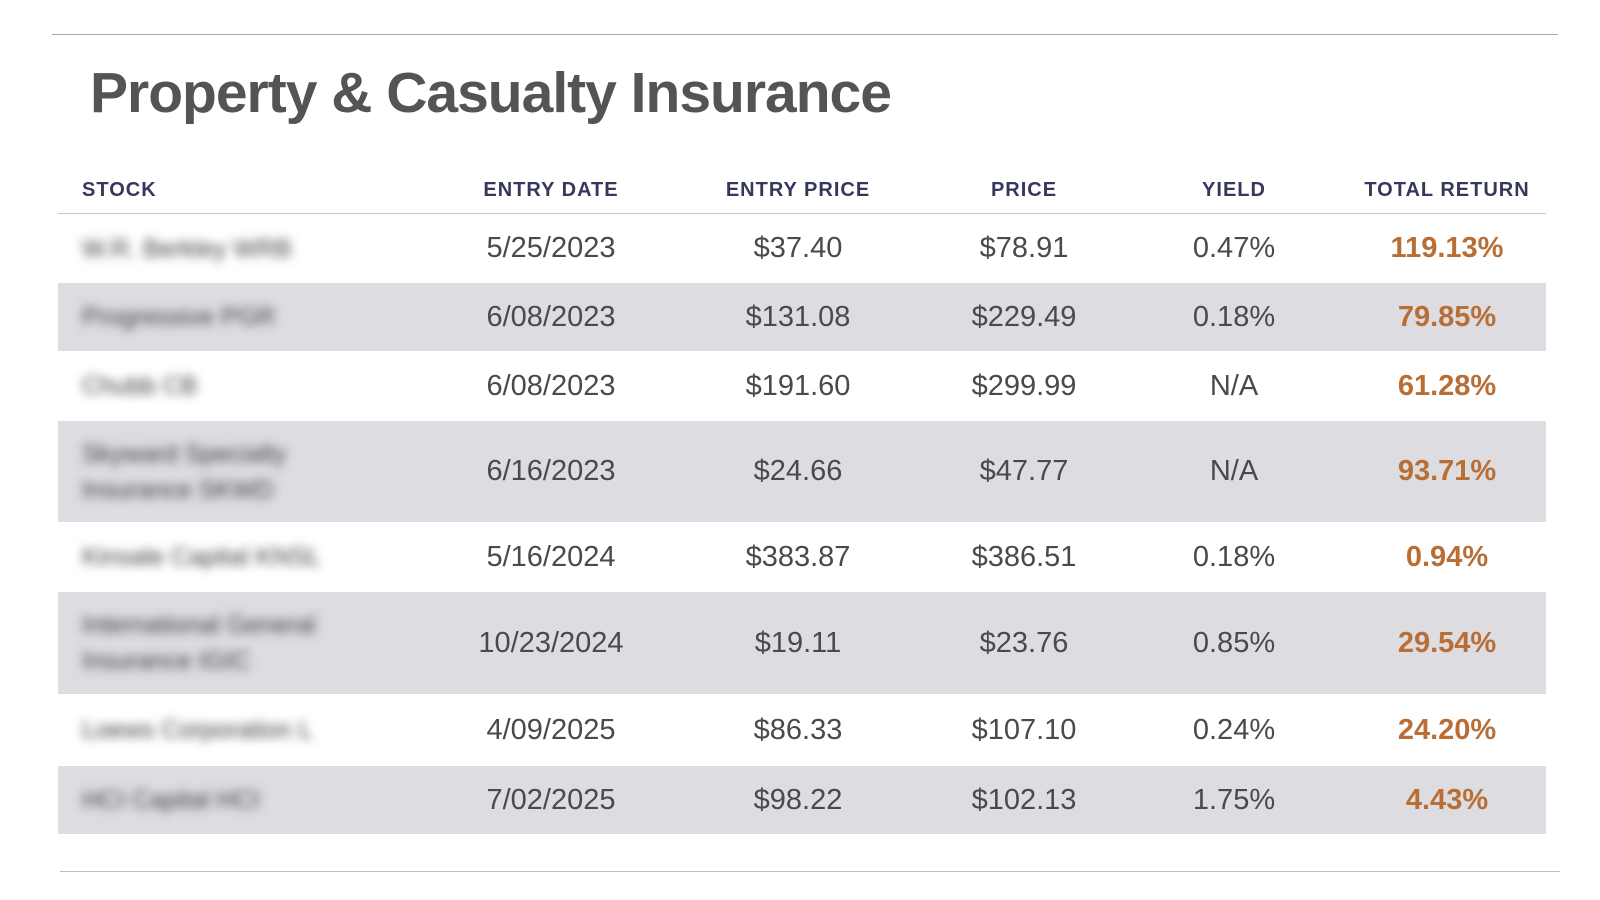 The image size is (1600, 900). I want to click on entry-price-cell: $86.33, so click(798, 729).